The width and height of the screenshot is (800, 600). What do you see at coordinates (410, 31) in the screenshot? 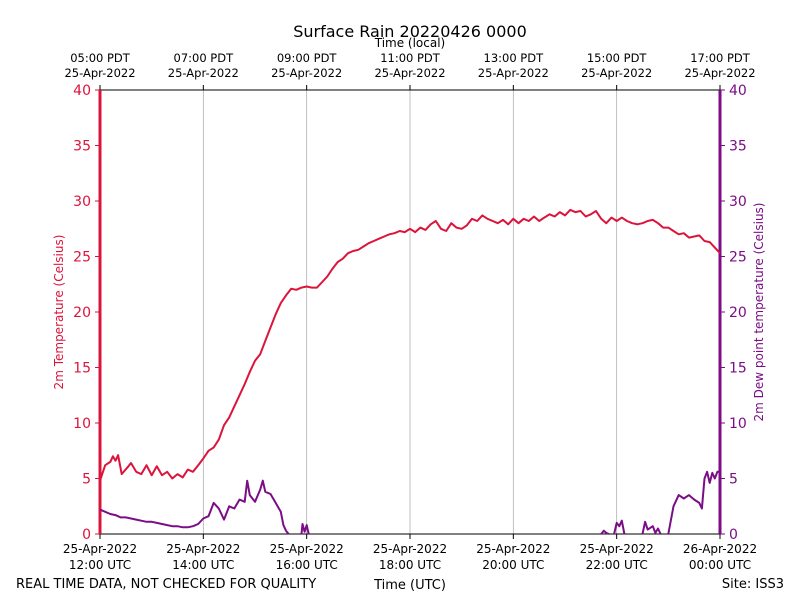
I see `chart-title: Surface Rain 20220426 0000` at bounding box center [410, 31].